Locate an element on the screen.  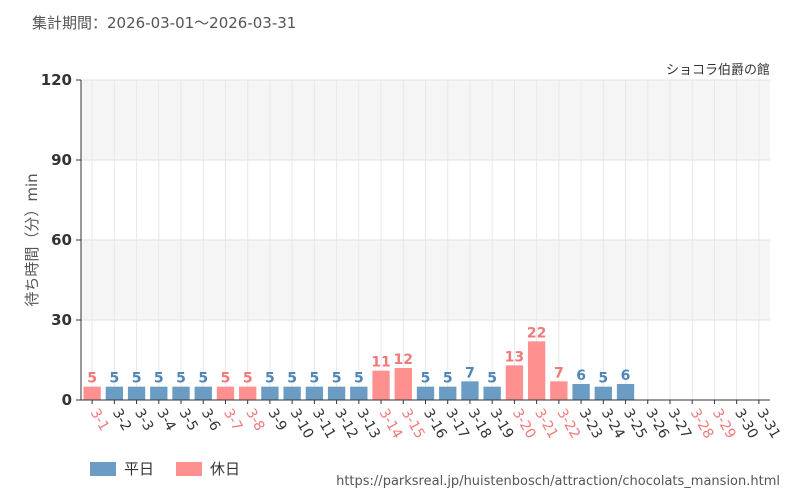
x-tick-label: 3-3 is located at coordinates (143, 420).